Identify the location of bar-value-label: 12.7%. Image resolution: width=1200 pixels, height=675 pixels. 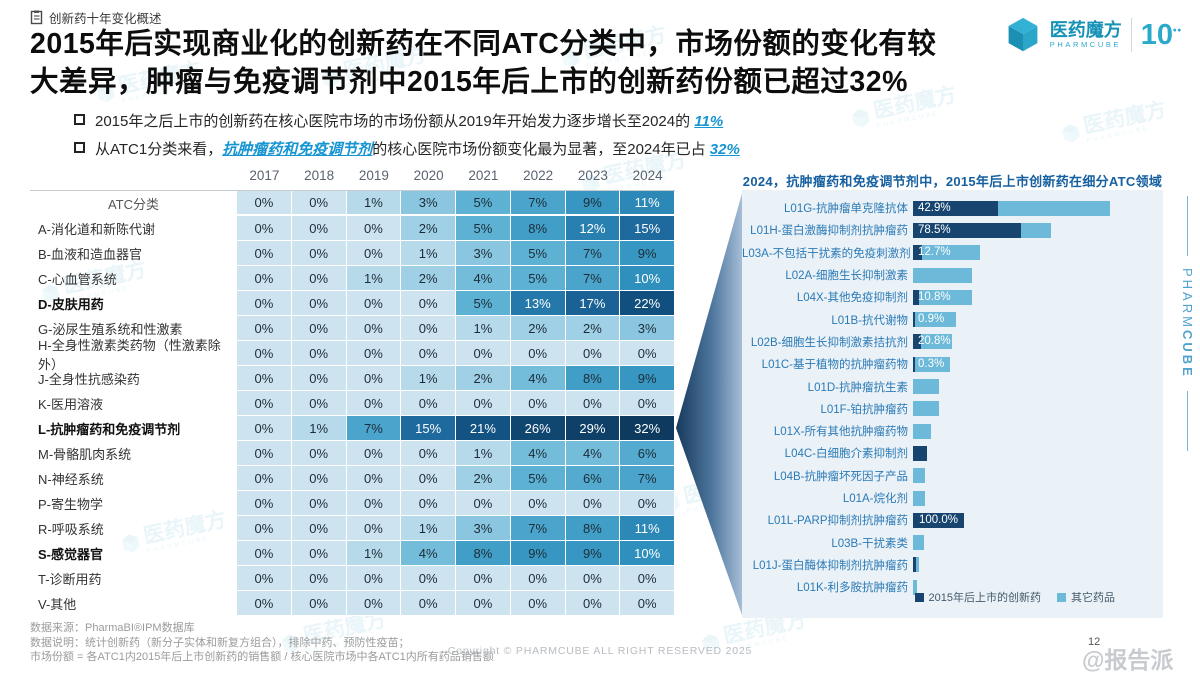
(934, 252).